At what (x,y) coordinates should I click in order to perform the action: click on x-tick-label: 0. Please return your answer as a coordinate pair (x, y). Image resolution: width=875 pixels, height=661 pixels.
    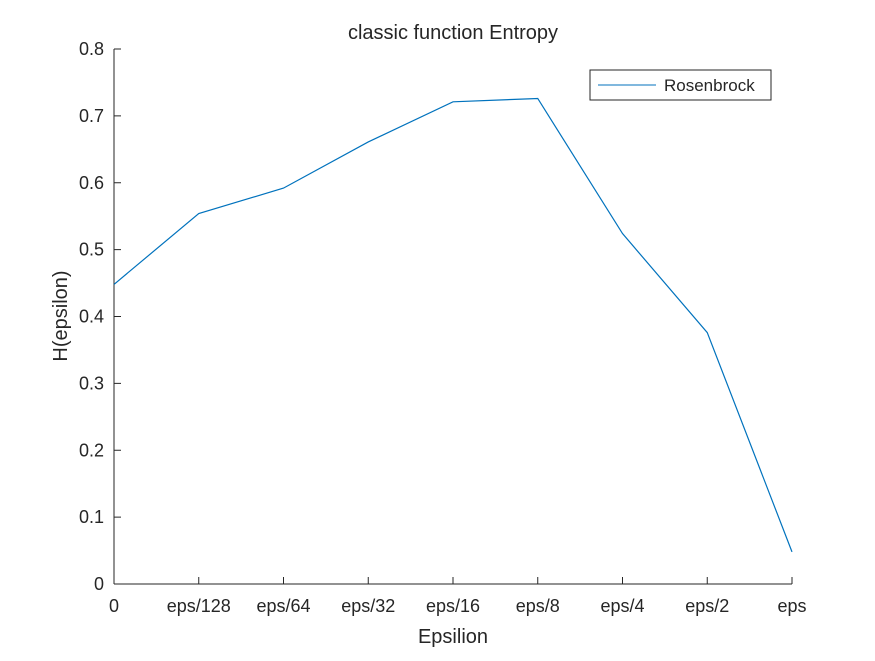
    Looking at the image, I should click on (114, 606).